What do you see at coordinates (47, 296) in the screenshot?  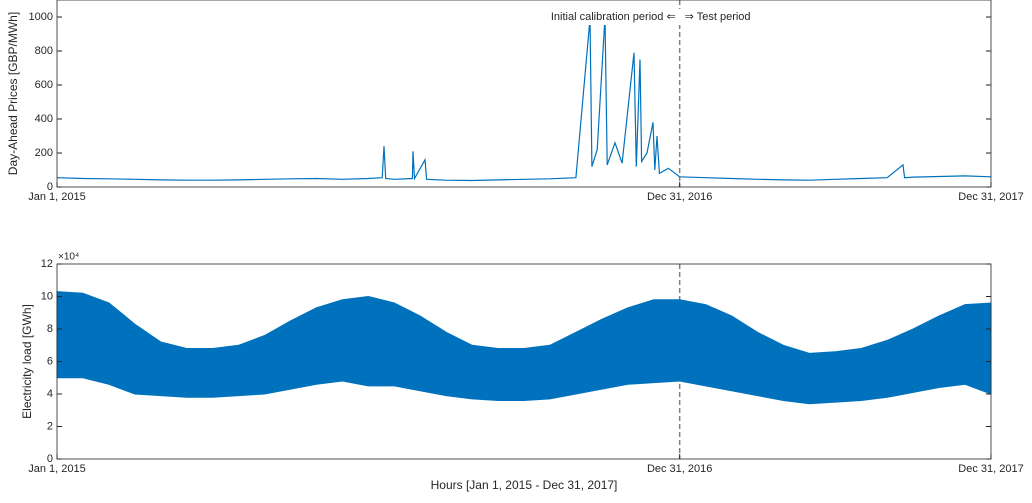 I see `y-tick-label: 10` at bounding box center [47, 296].